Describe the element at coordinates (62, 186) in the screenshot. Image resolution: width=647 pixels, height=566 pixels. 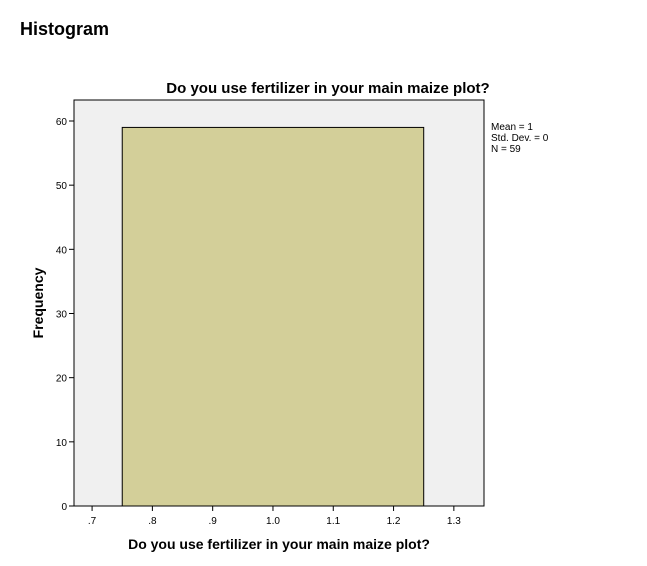
I see `y-tick-label-50: 50` at that location.